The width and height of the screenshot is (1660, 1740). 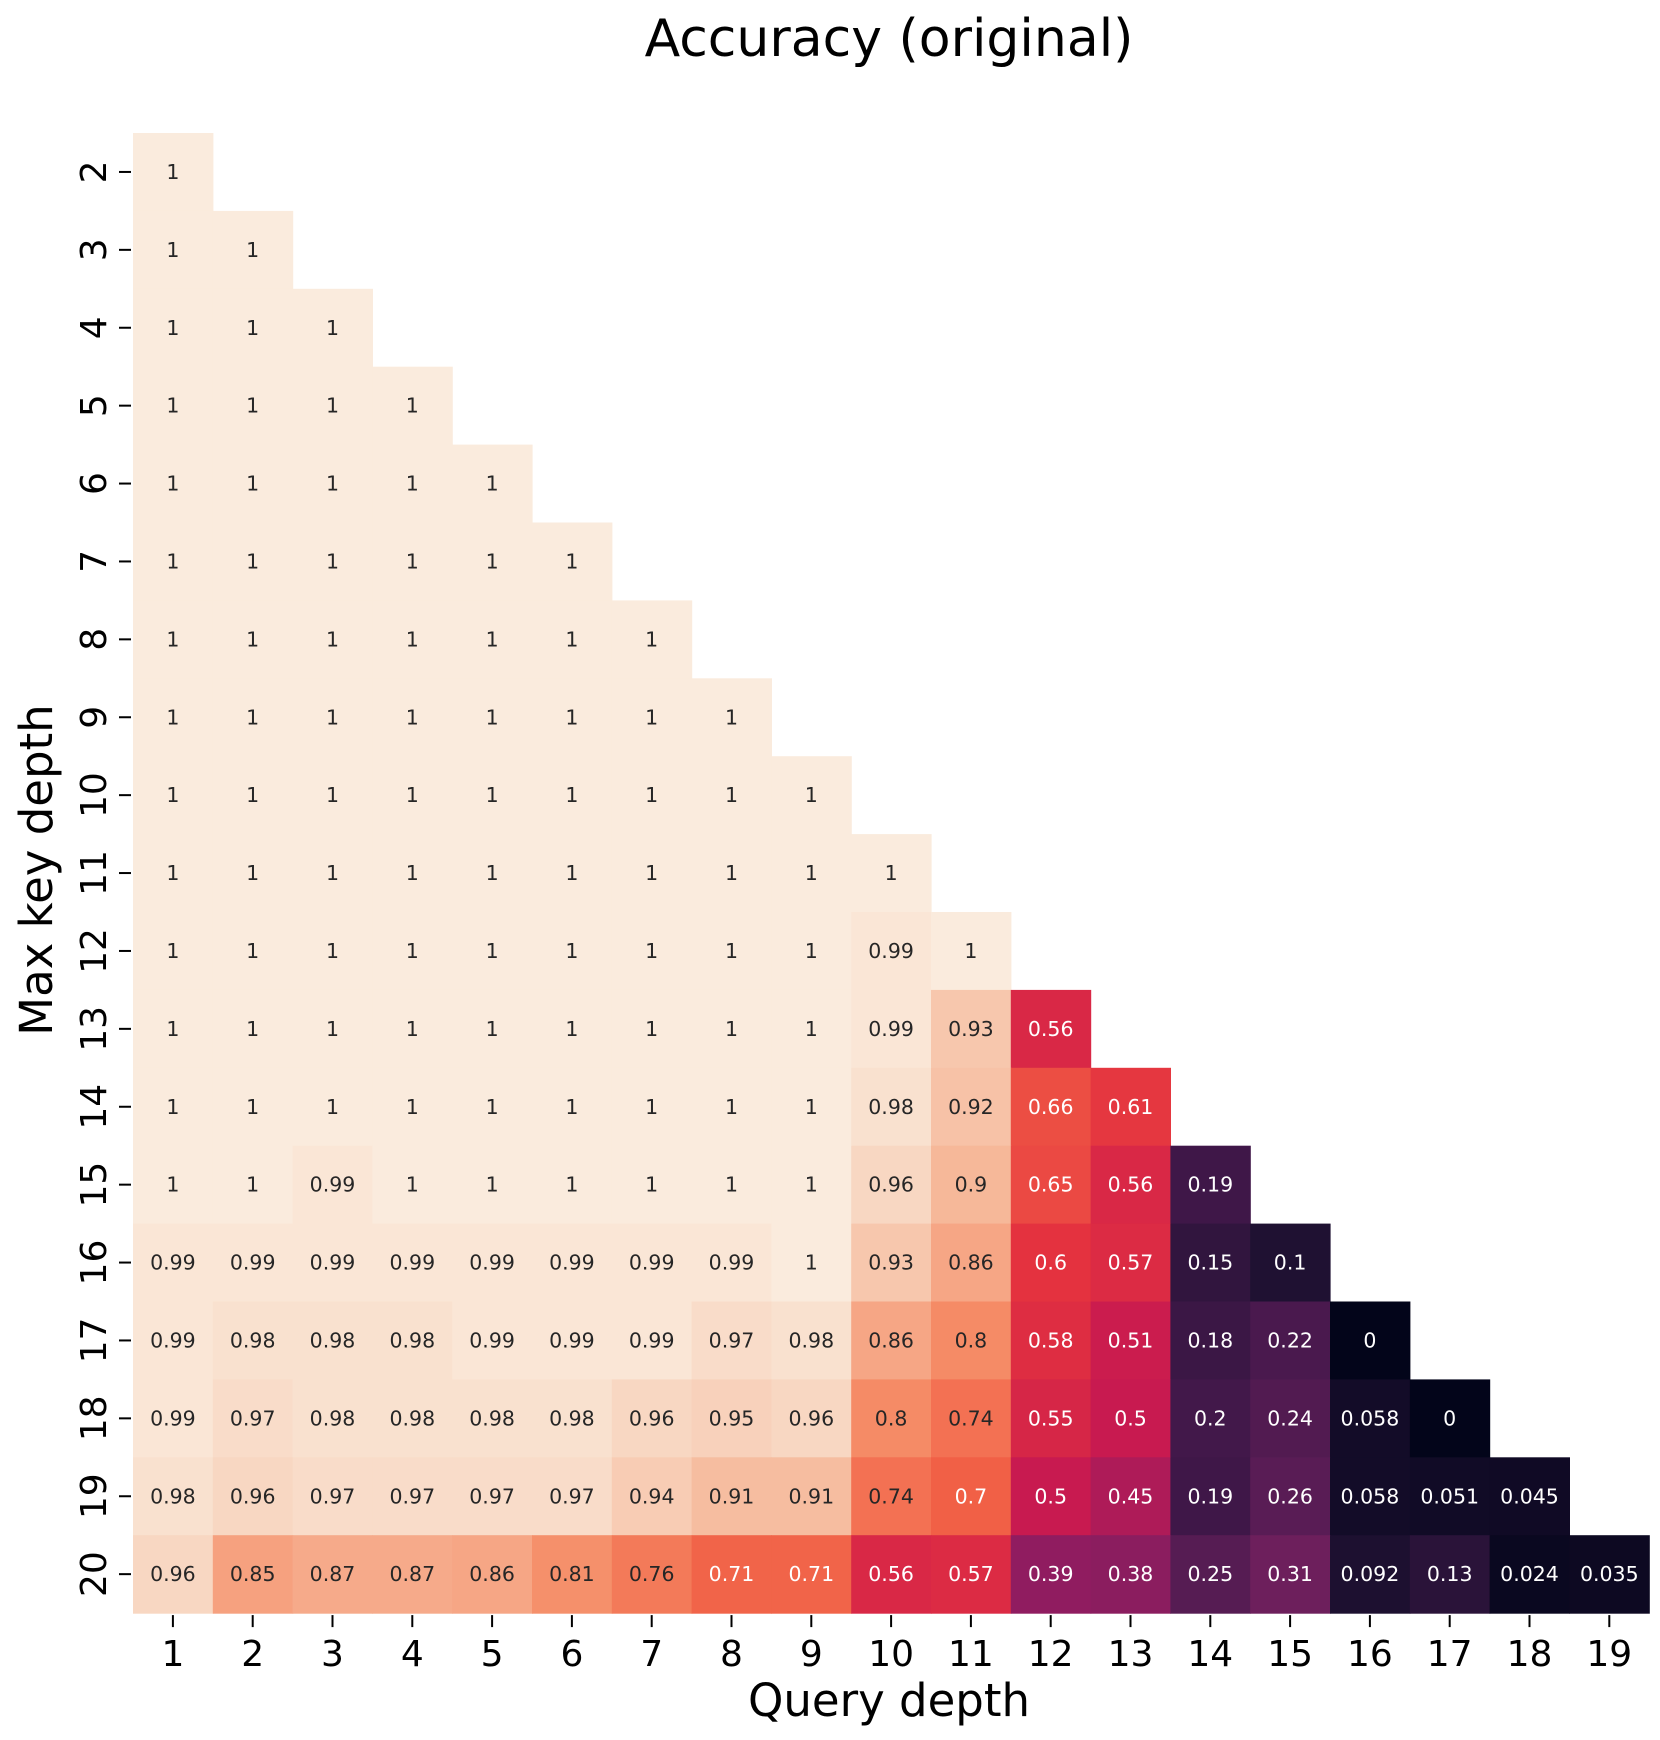 I want to click on y-tick-label: 7, so click(x=94, y=561).